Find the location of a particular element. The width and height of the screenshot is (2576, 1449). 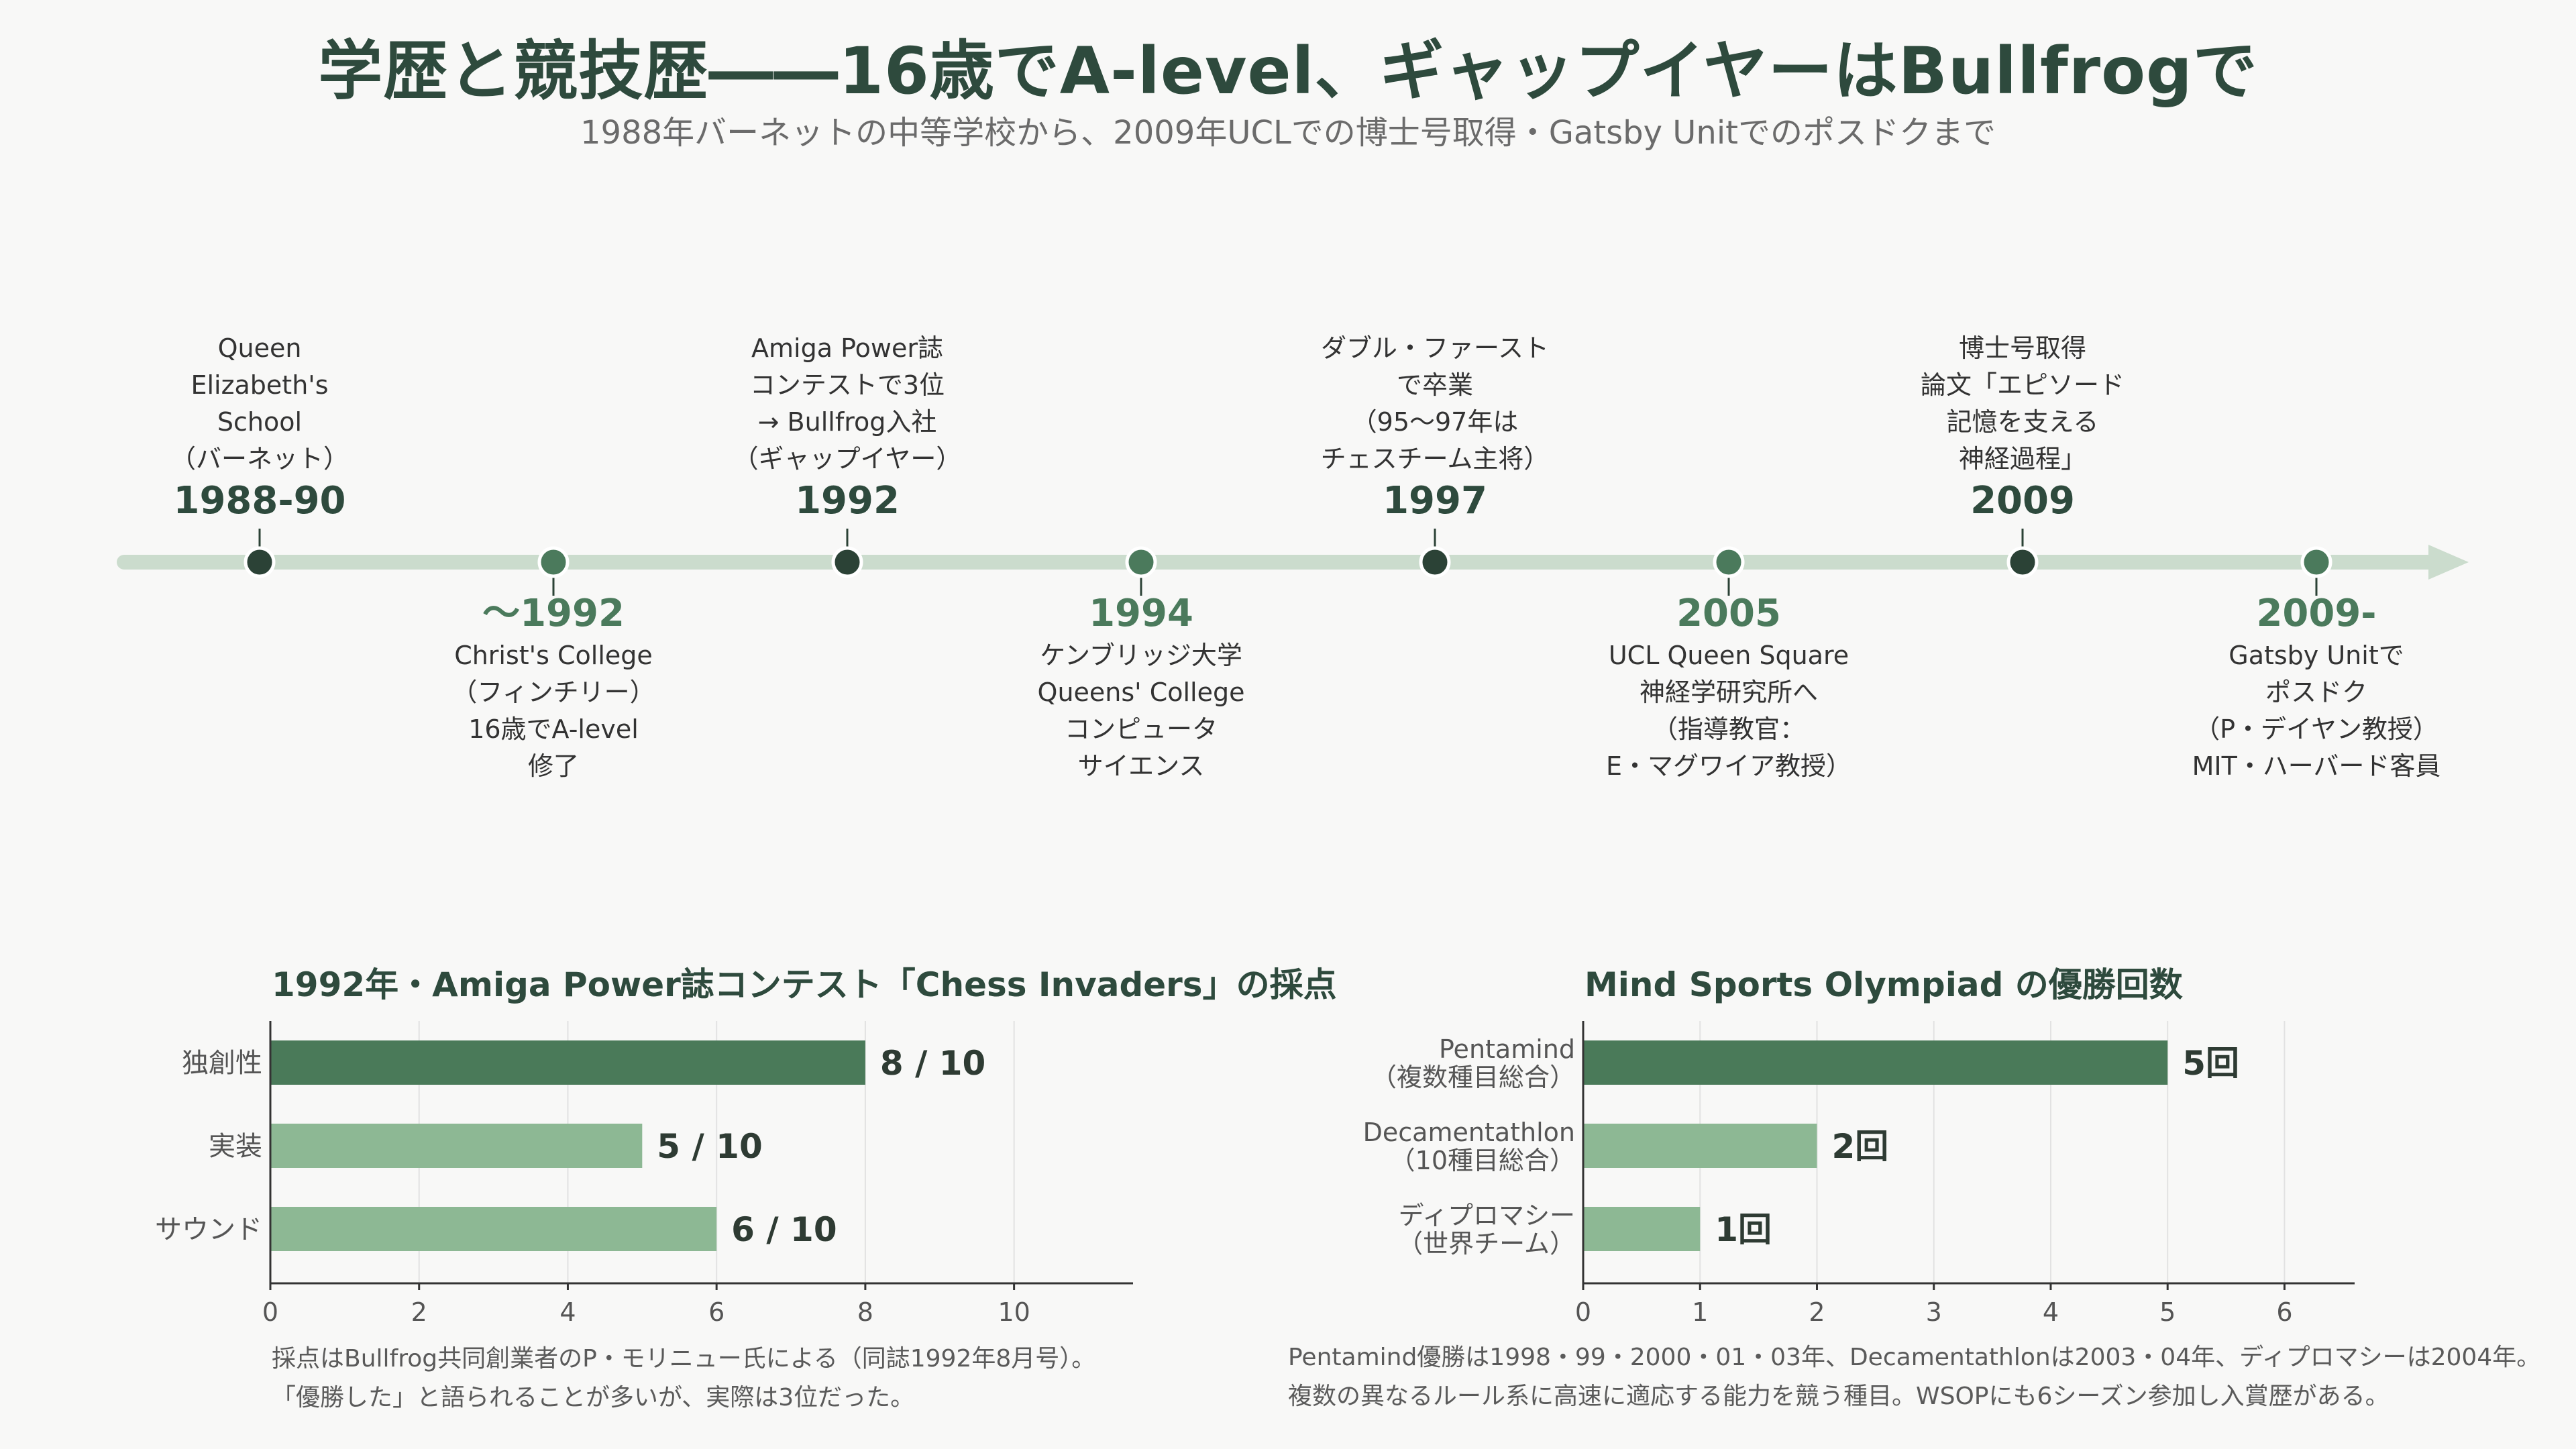

x-tick-label: 5 is located at coordinates (2167, 1312).